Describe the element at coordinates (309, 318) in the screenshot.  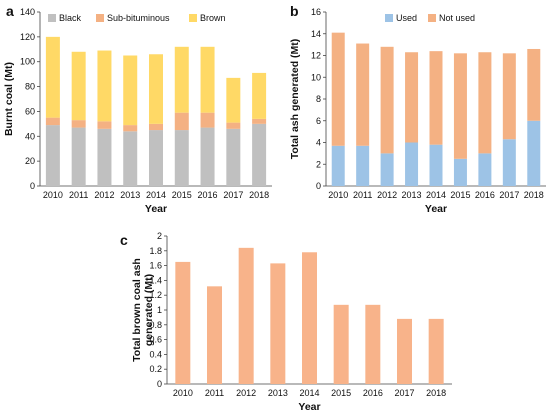
I see `bar-c-value-2014` at that location.